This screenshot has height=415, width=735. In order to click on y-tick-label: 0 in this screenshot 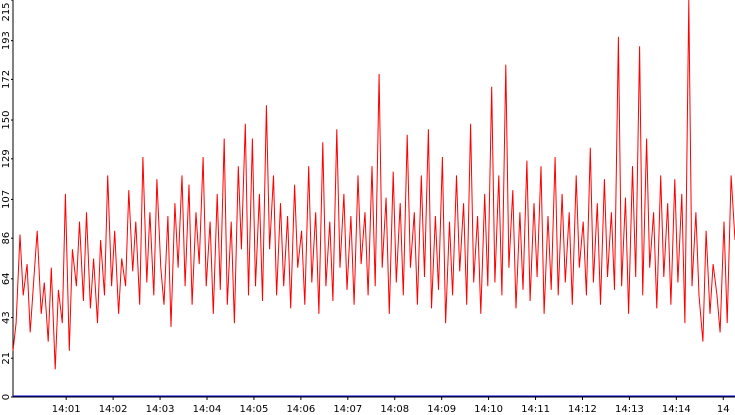, I will do `click(6, 397)`.